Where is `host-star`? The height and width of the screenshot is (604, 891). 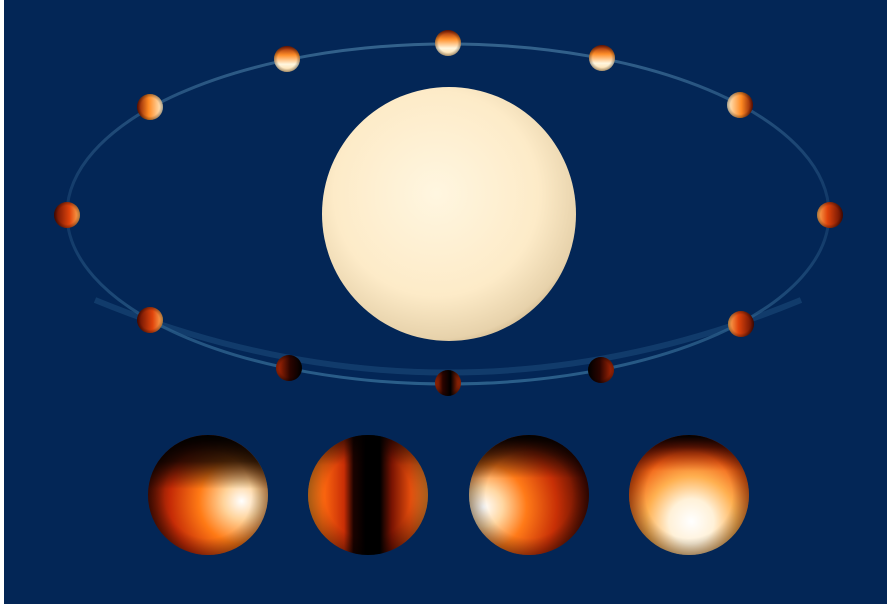 host-star is located at coordinates (449, 214).